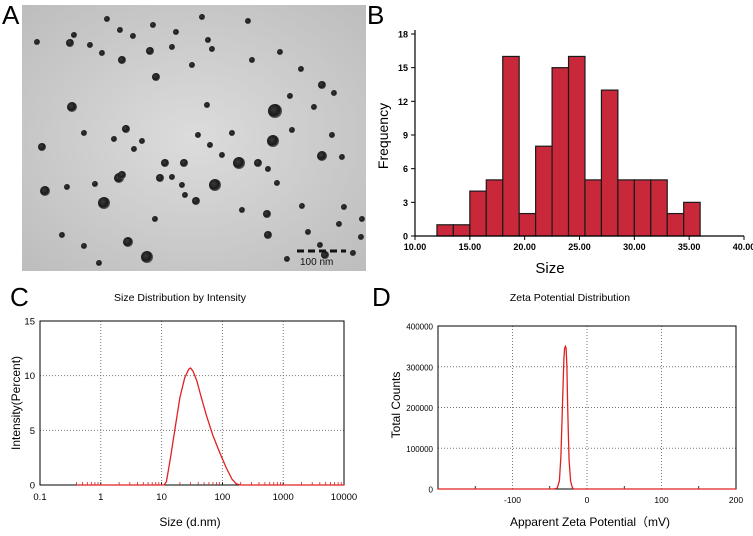  I want to click on x-tick-labels: -100 0 100 200, so click(623, 500).